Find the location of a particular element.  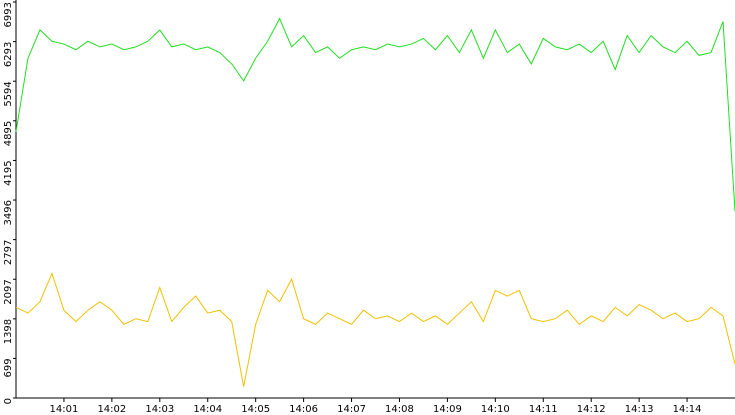

y-tick-label: 6993 is located at coordinates (8, 14).